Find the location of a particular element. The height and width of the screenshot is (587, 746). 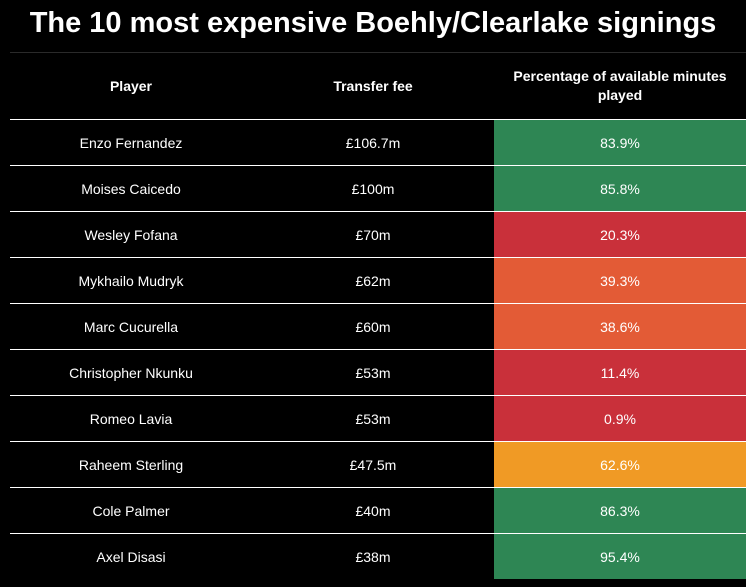

transfer-fee-cell: £106.7m is located at coordinates (373, 142).